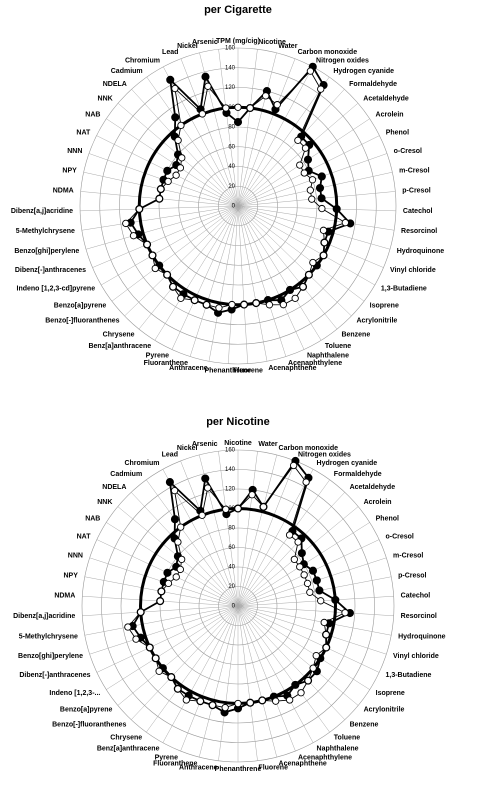 This screenshot has width=478, height=800. Describe the element at coordinates (104, 502) in the screenshot. I see `category-label: NNK` at that location.